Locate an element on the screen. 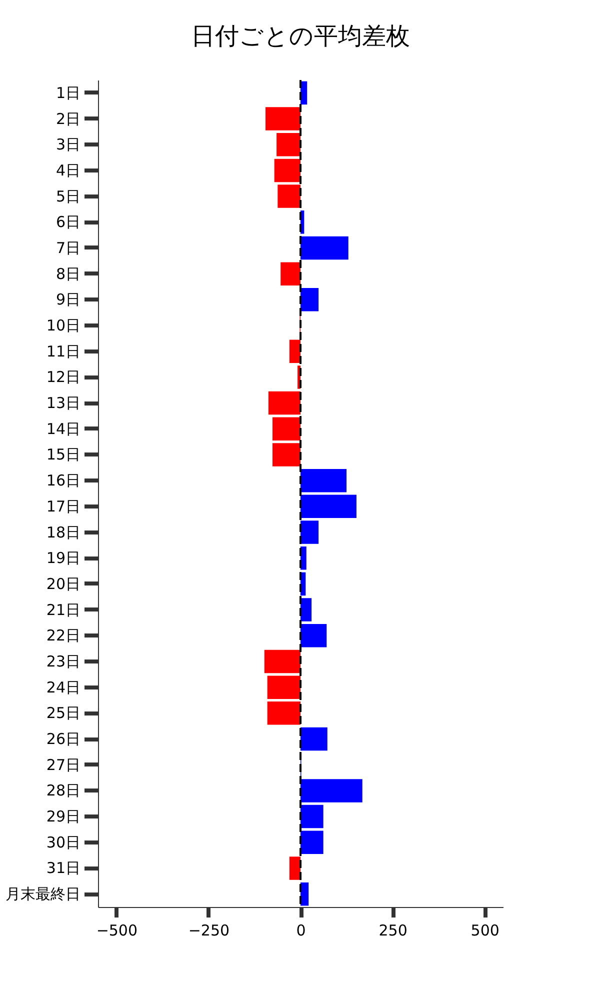  y-tick-label: 8日 is located at coordinates (68, 273).